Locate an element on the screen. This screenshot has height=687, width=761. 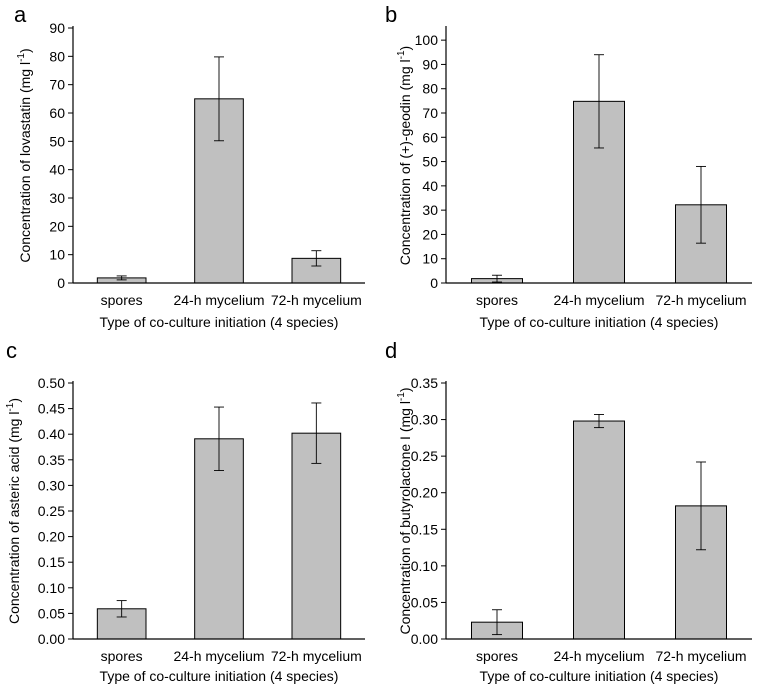
y-tick-label-10: 0.50 is located at coordinates (51, 383).